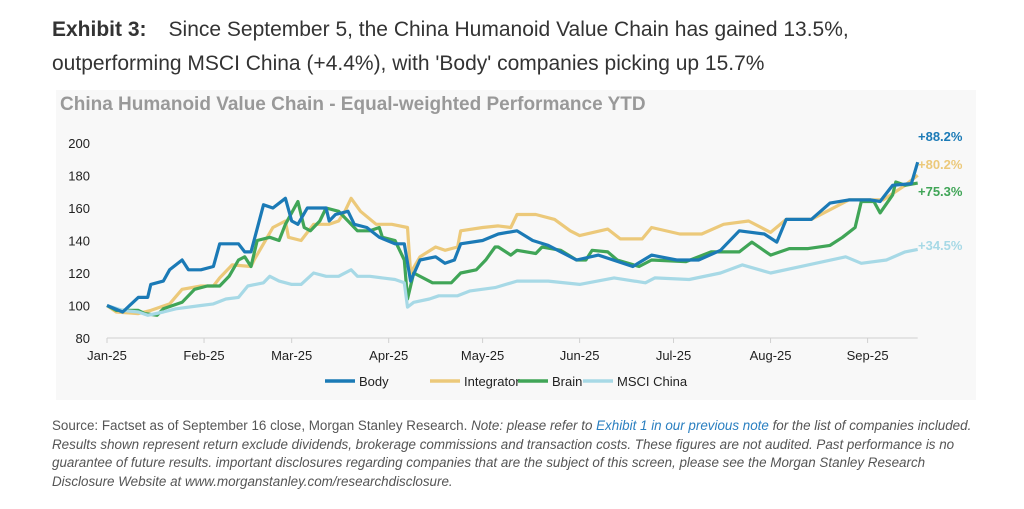  What do you see at coordinates (374, 381) in the screenshot?
I see `legend-label: Body` at bounding box center [374, 381].